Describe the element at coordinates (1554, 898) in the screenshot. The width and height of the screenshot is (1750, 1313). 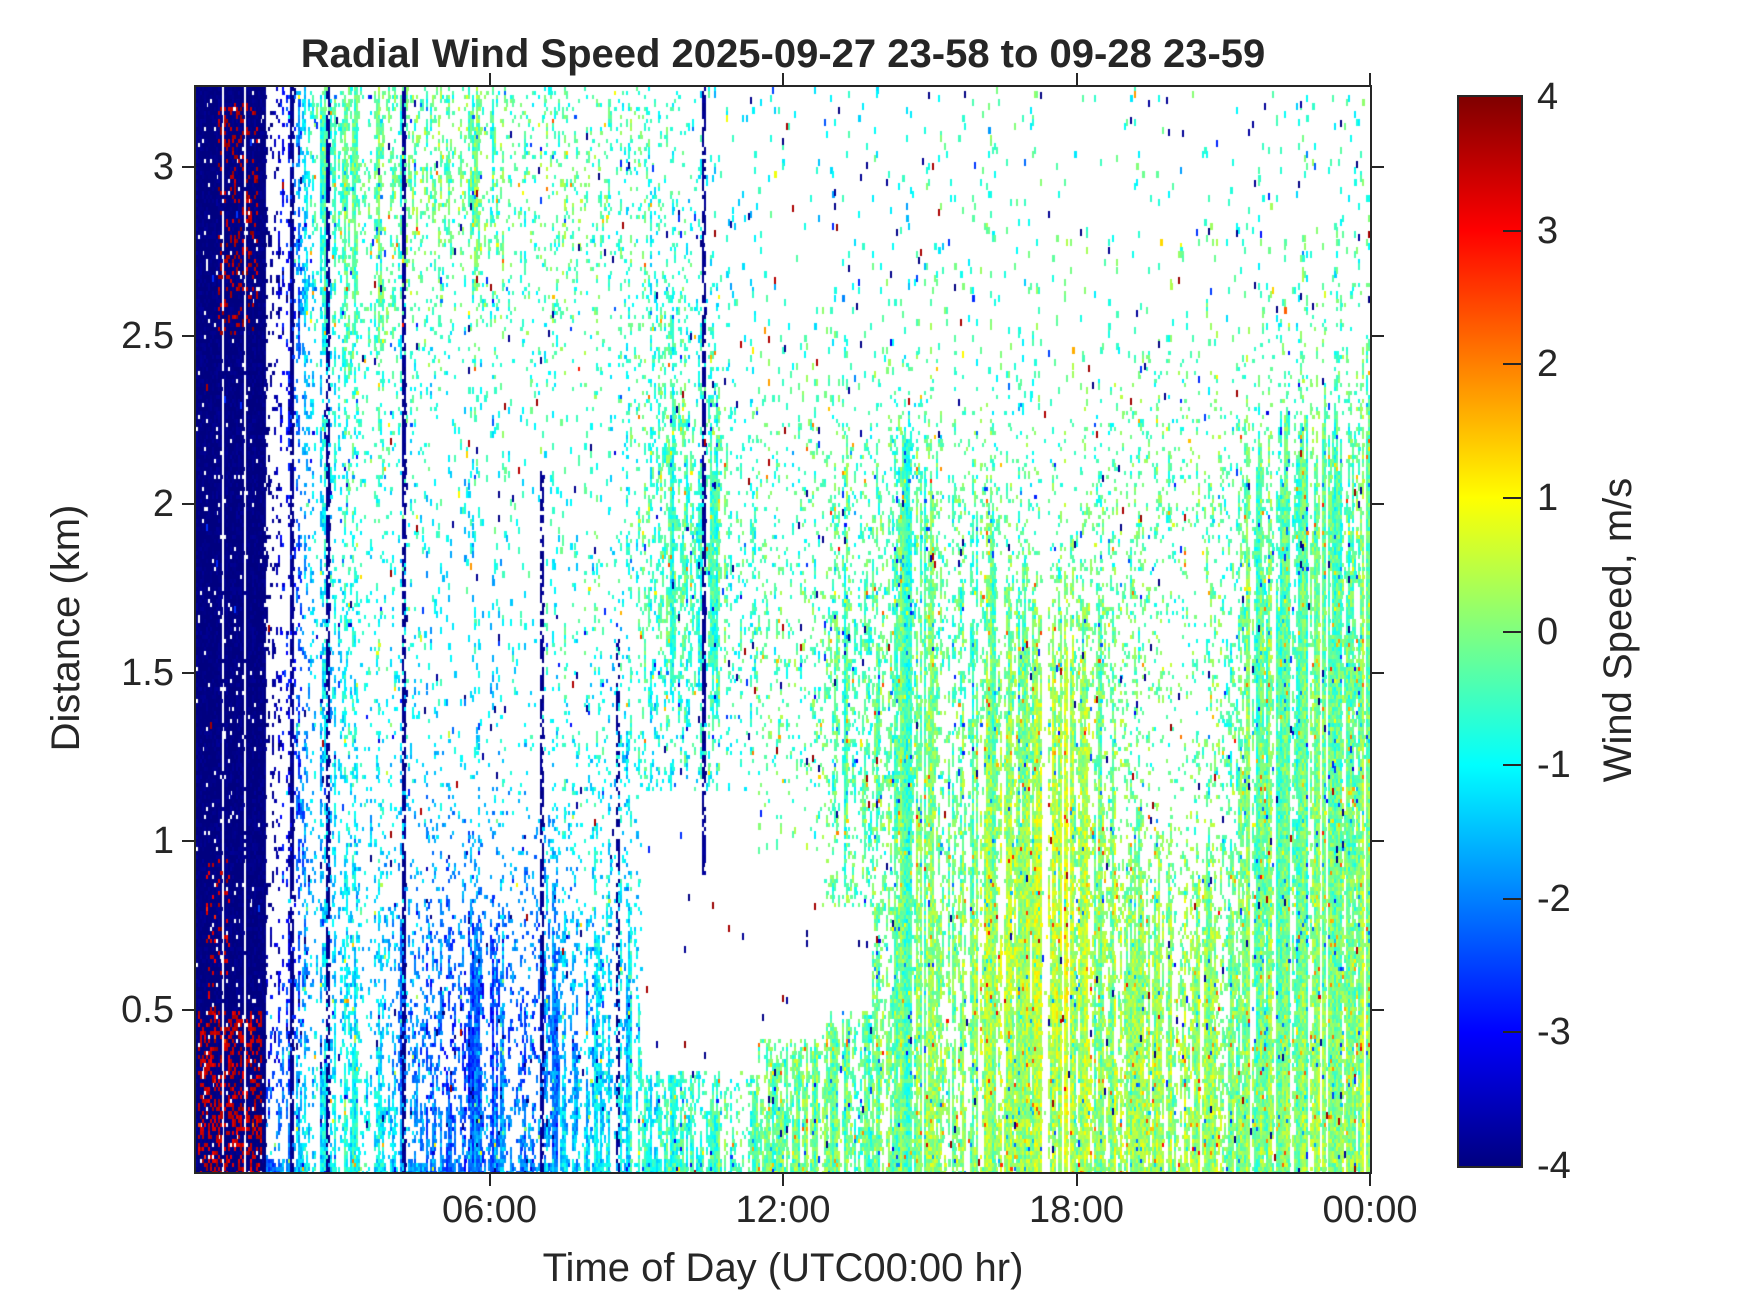
I see `colorbar-tick-label: -2` at that location.